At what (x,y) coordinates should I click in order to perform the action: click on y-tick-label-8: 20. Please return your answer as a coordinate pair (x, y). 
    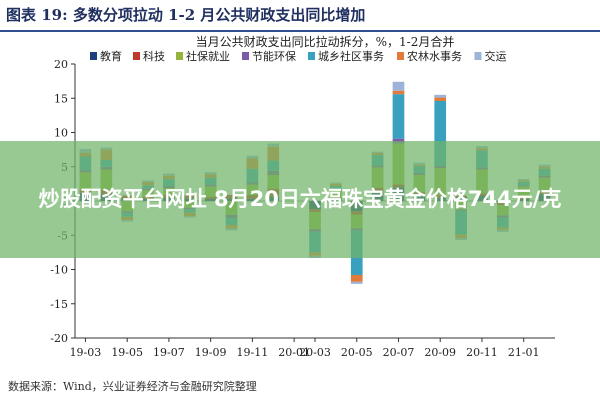
    Looking at the image, I should click on (61, 64).